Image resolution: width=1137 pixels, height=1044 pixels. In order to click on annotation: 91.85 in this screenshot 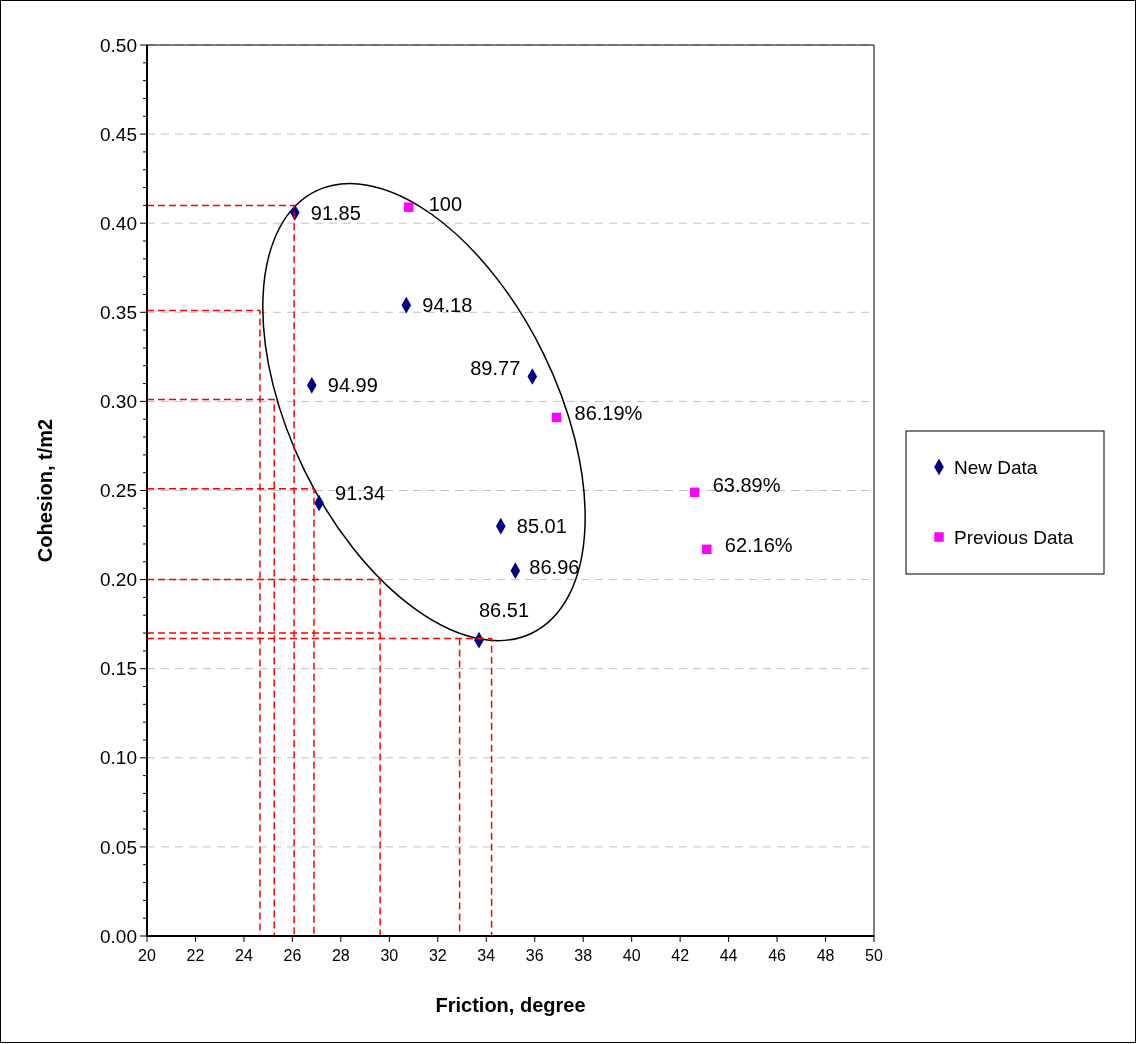, I will do `click(335, 212)`.